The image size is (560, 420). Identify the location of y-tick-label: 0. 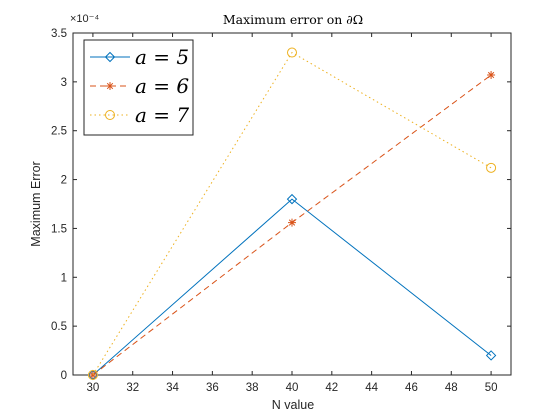
(64, 376).